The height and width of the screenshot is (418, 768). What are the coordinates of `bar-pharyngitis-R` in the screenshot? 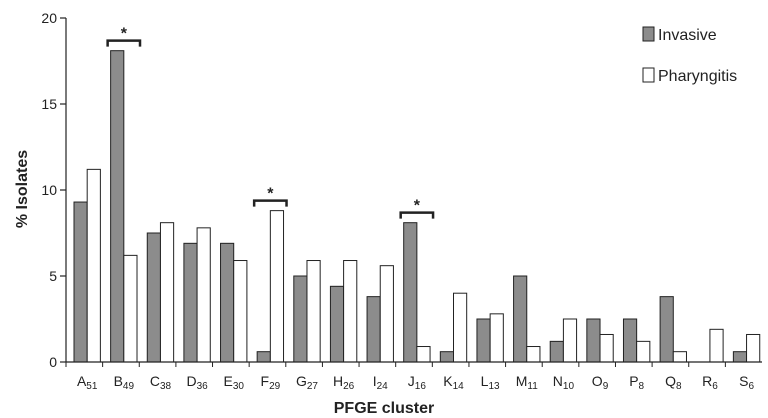 It's located at (716, 345).